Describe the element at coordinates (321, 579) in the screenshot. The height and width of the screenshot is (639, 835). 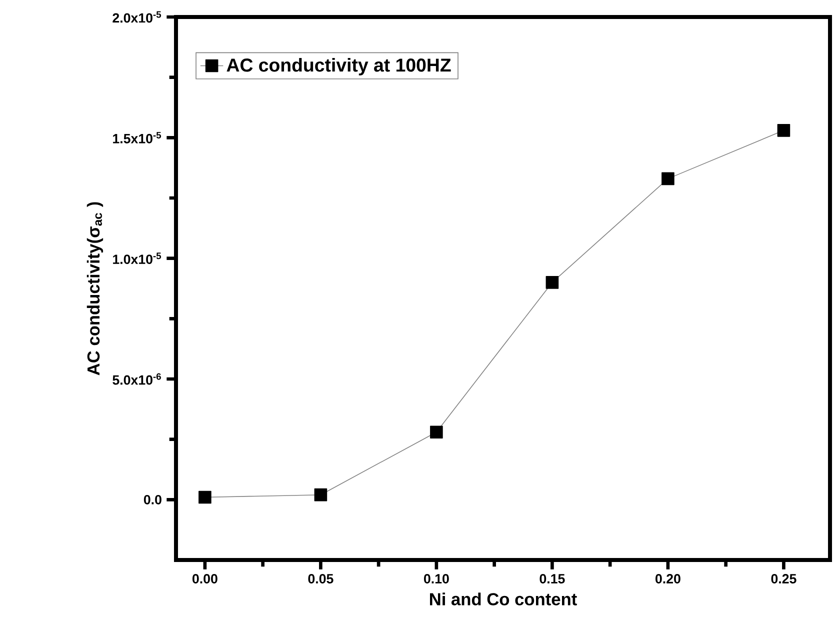
I see `x-tick-label: 0.05` at that location.